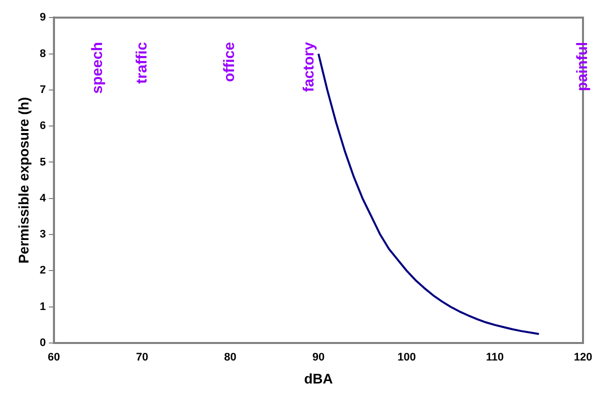 The height and width of the screenshot is (404, 605). I want to click on y-tick-label: 1, so click(43, 306).